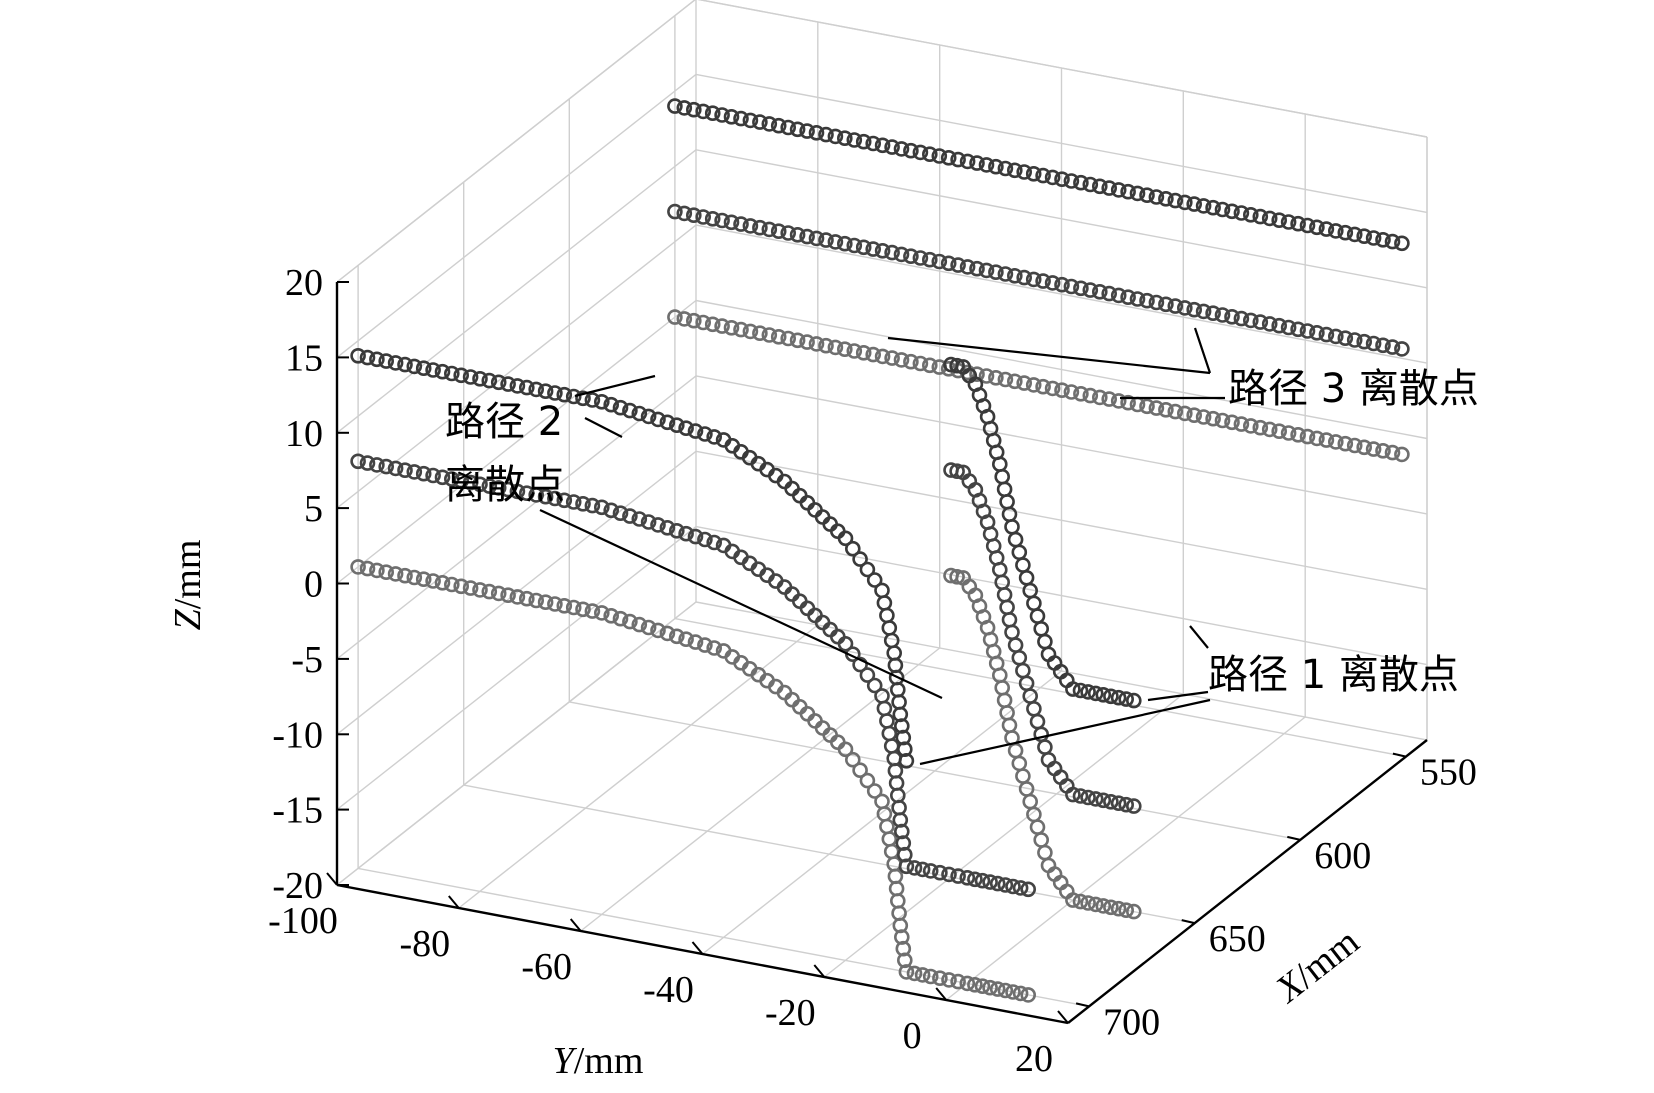 The image size is (1654, 1093). I want to click on grid-line-back-z, so click(1061, 294).